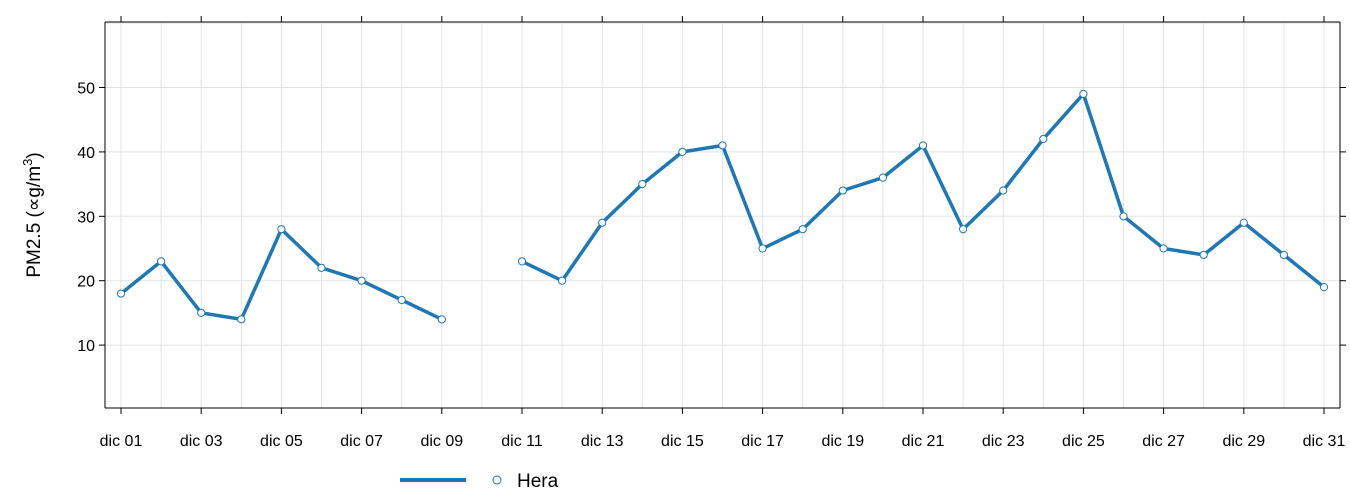  I want to click on x-tick-label: dic 05, so click(281, 441).